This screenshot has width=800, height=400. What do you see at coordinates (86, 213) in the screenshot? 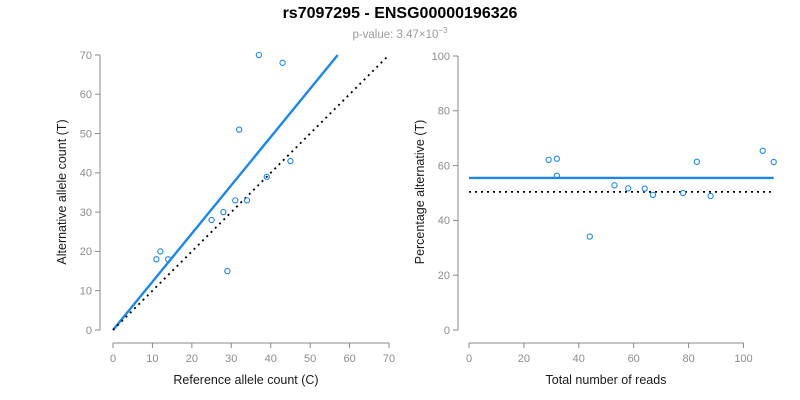
I see `allele-counts-scatter-y-tick-label: 30` at bounding box center [86, 213].